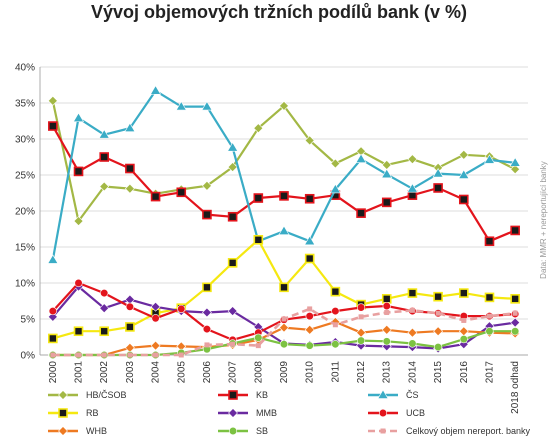 The image size is (558, 438). Describe the element at coordinates (464, 372) in the screenshot. I see `x-tick-label: 2016` at that location.